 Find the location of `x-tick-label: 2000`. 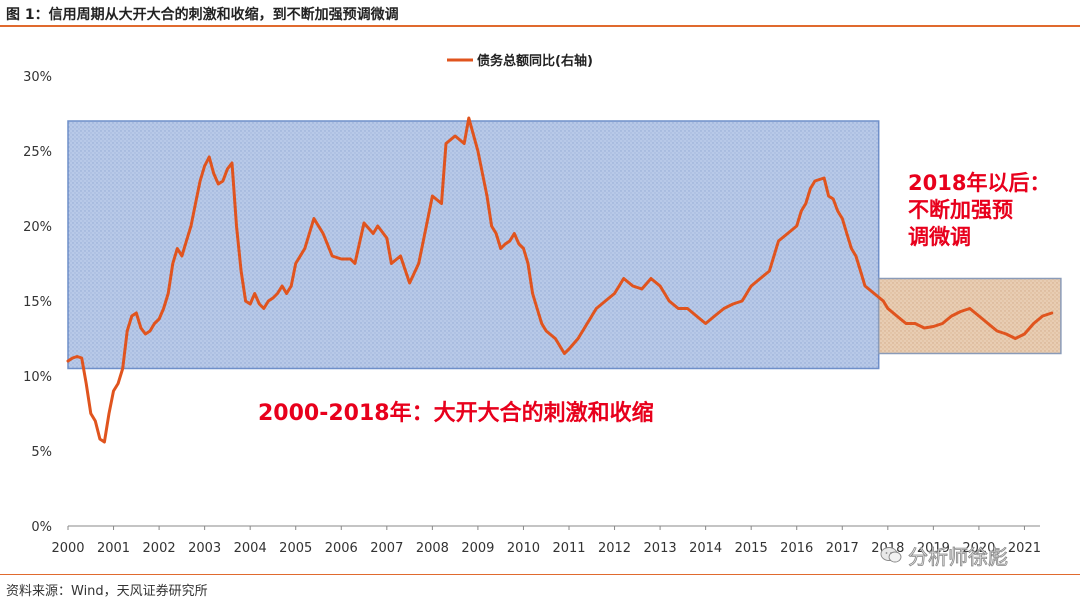

x-tick-label: 2000 is located at coordinates (67, 548).